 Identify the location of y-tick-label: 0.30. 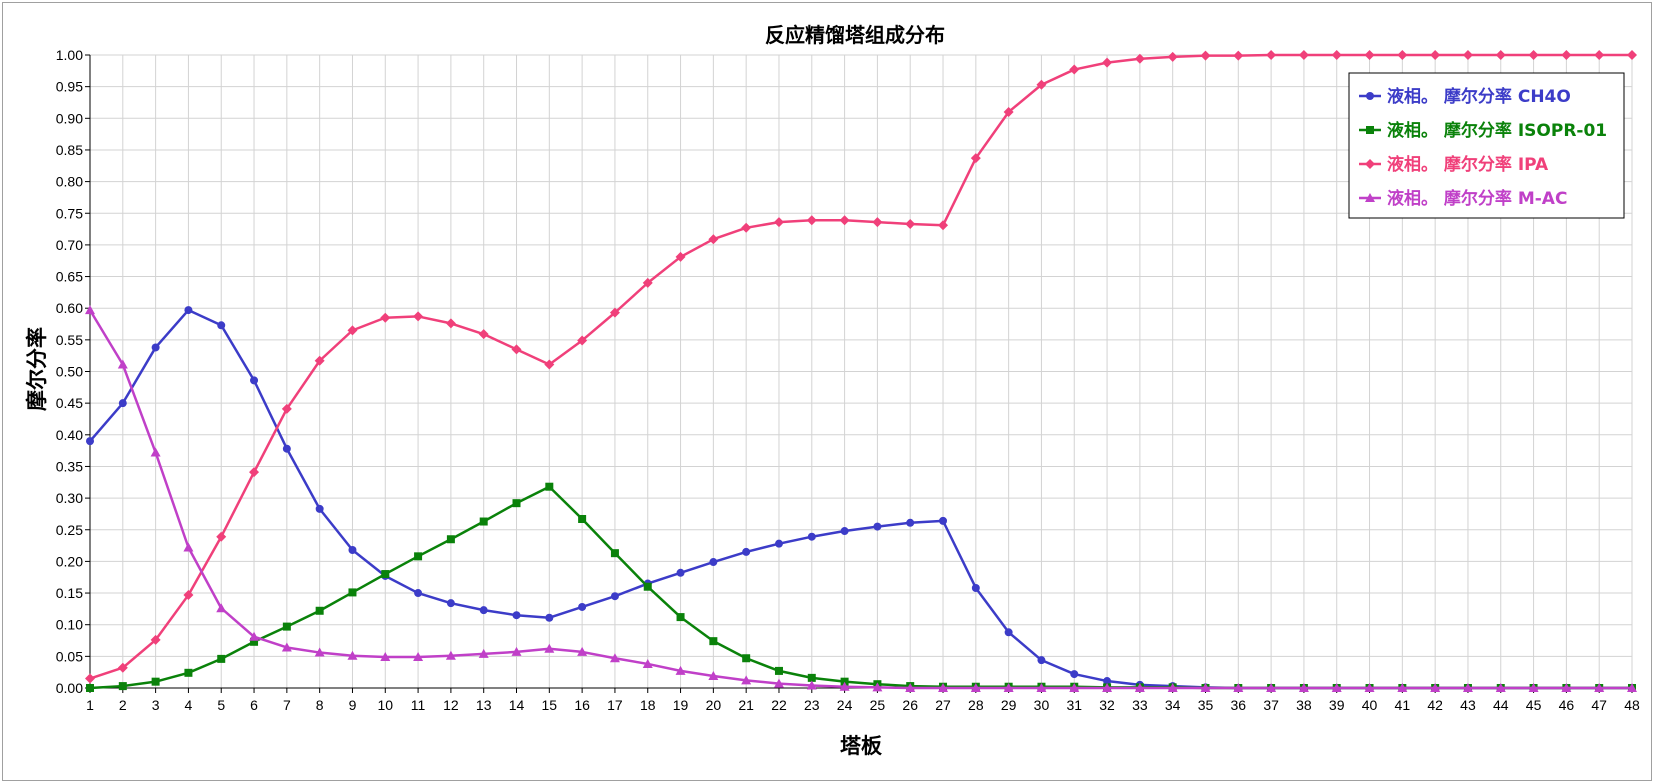
(69, 498).